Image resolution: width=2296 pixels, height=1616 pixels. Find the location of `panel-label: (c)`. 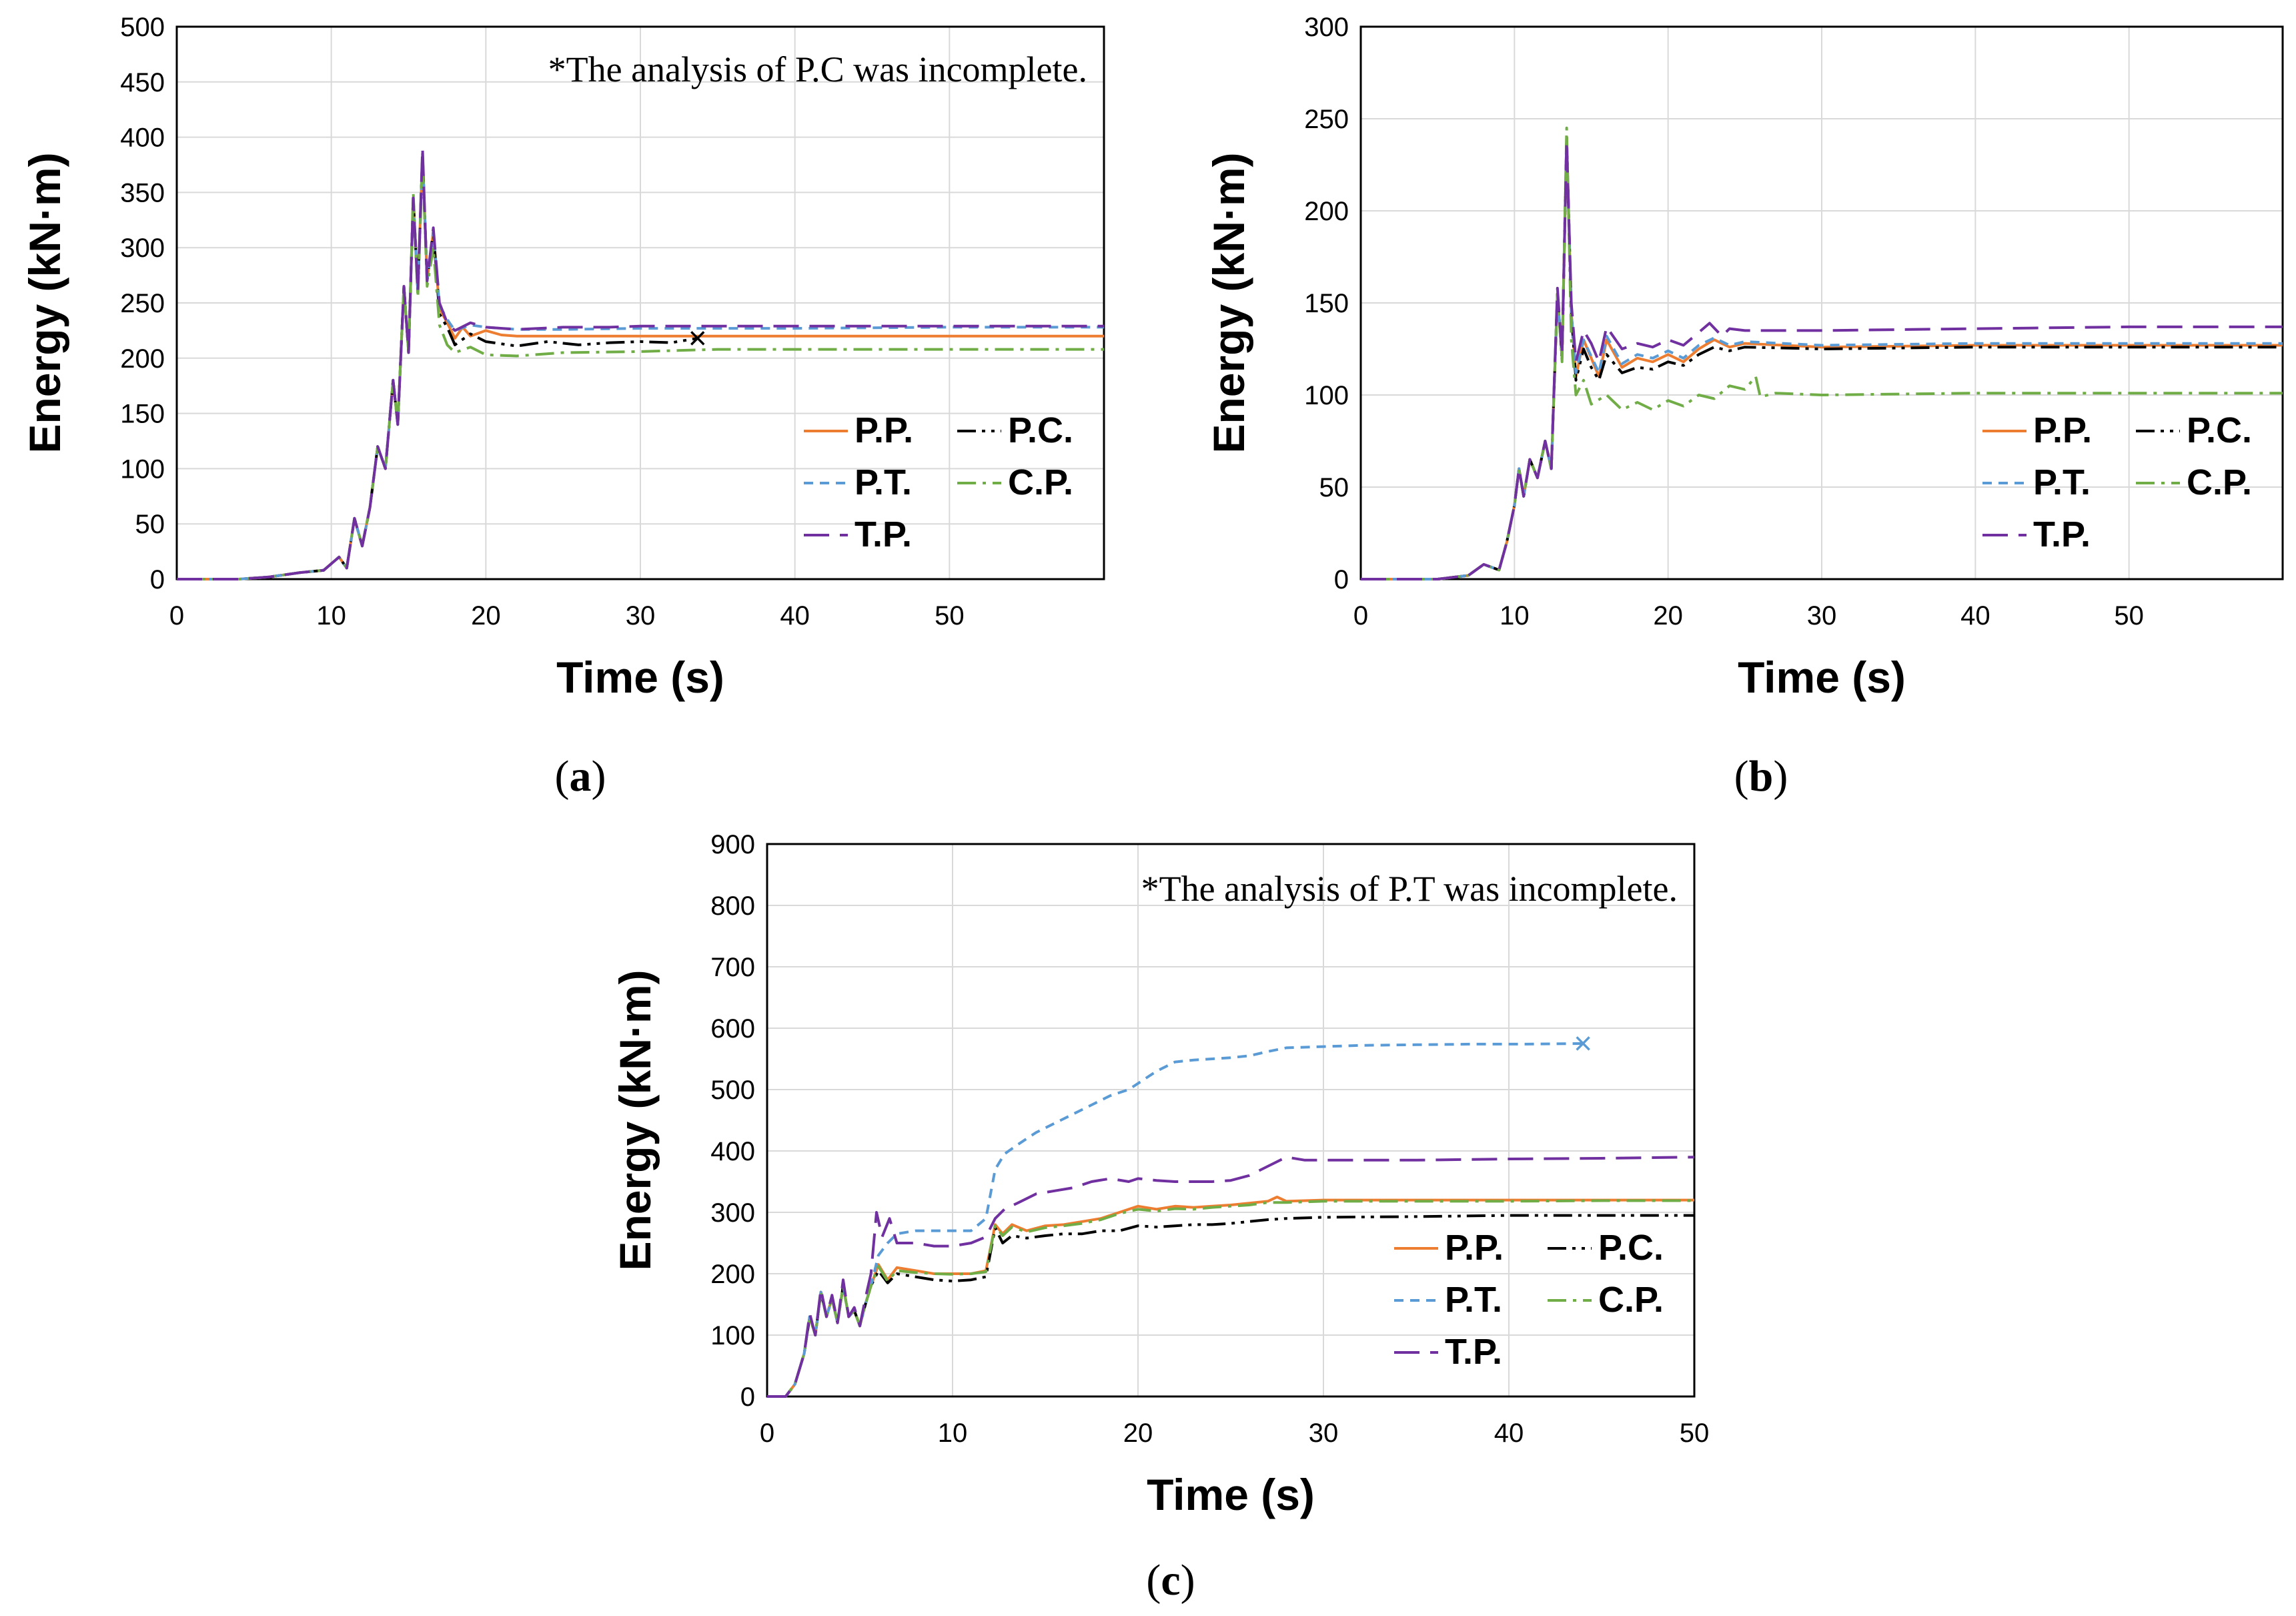

panel-label: (c) is located at coordinates (1170, 1581).